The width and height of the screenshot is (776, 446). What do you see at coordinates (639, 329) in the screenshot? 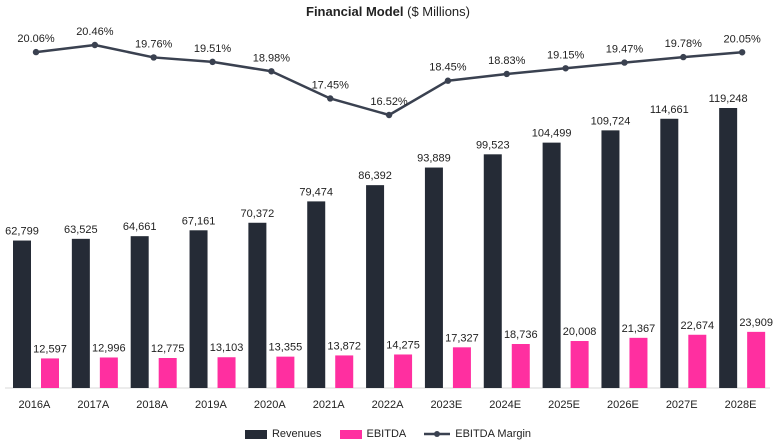
I see `ebitda-label-2026E: 21,367` at bounding box center [639, 329].